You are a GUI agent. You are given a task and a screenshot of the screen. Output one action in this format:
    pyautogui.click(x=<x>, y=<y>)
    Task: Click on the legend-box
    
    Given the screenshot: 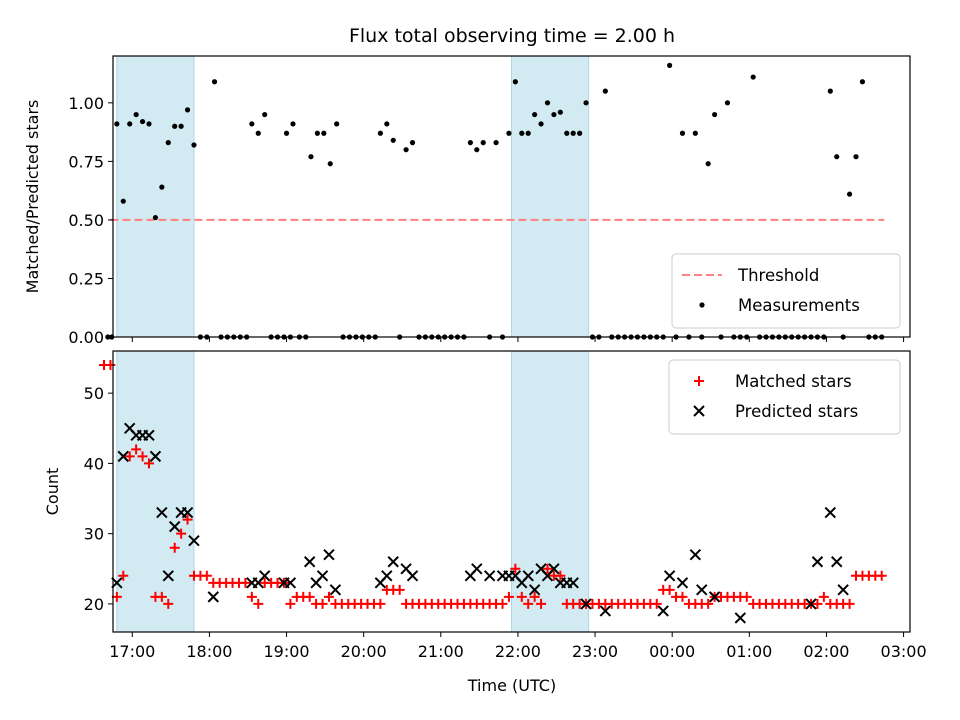 What is the action you would take?
    pyautogui.click(x=786, y=291)
    